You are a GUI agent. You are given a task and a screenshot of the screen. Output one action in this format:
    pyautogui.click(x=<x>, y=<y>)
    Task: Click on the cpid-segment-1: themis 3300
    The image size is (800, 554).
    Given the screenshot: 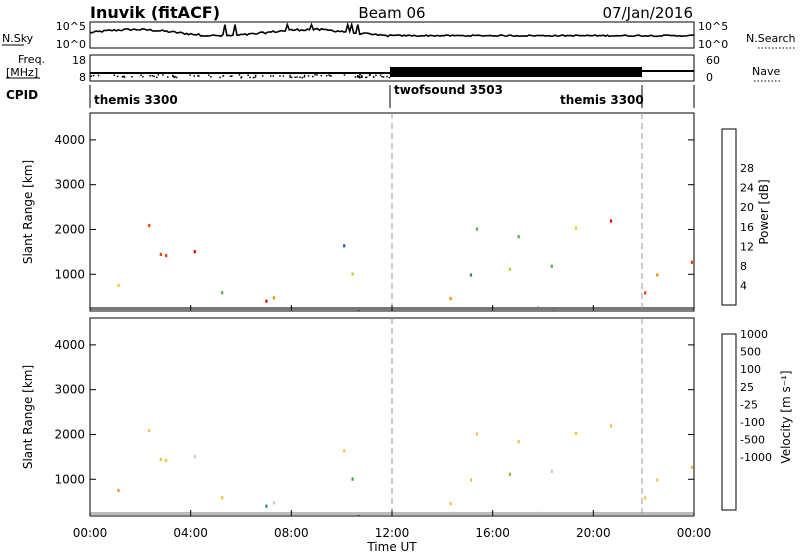 What is the action you would take?
    pyautogui.click(x=136, y=100)
    